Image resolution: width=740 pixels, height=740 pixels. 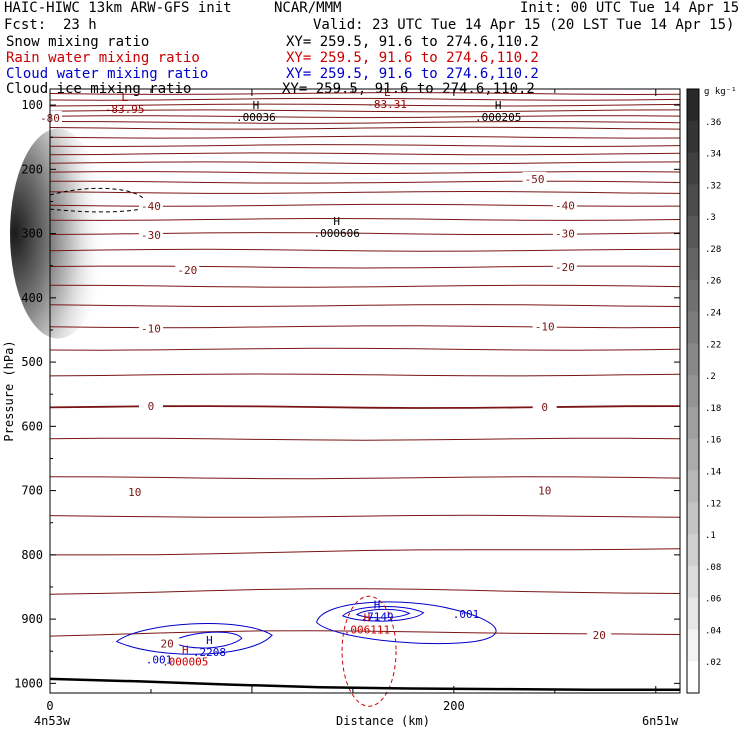 What do you see at coordinates (103, 58) in the screenshot?
I see `field-name-rain: Rain water mixing ratio` at bounding box center [103, 58].